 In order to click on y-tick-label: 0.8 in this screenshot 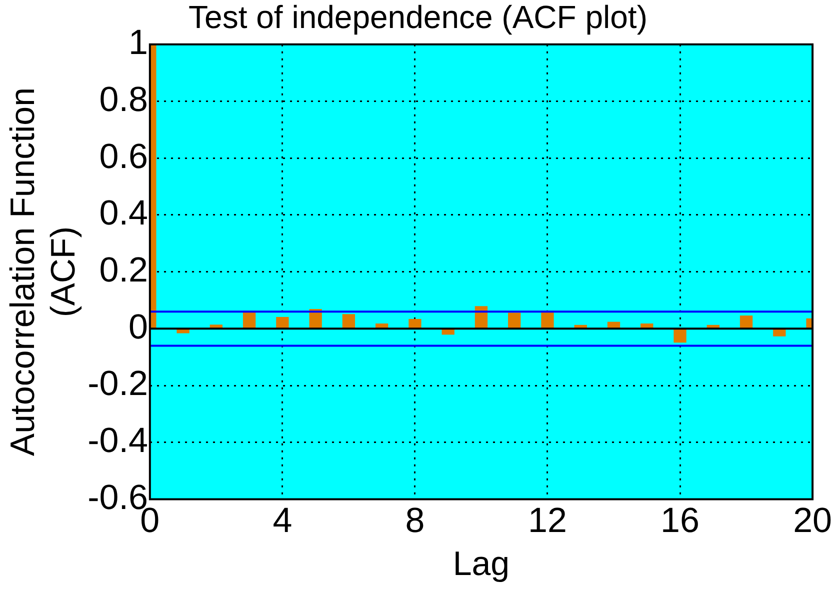, I will do `click(123, 99)`.